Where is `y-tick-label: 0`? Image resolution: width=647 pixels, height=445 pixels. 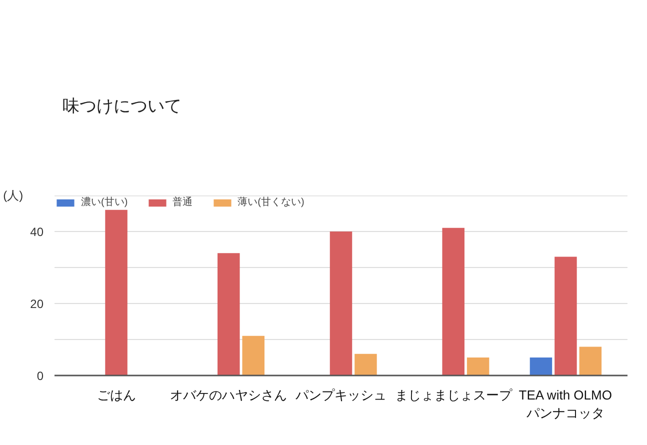
y-tick-label: 0 is located at coordinates (40, 376).